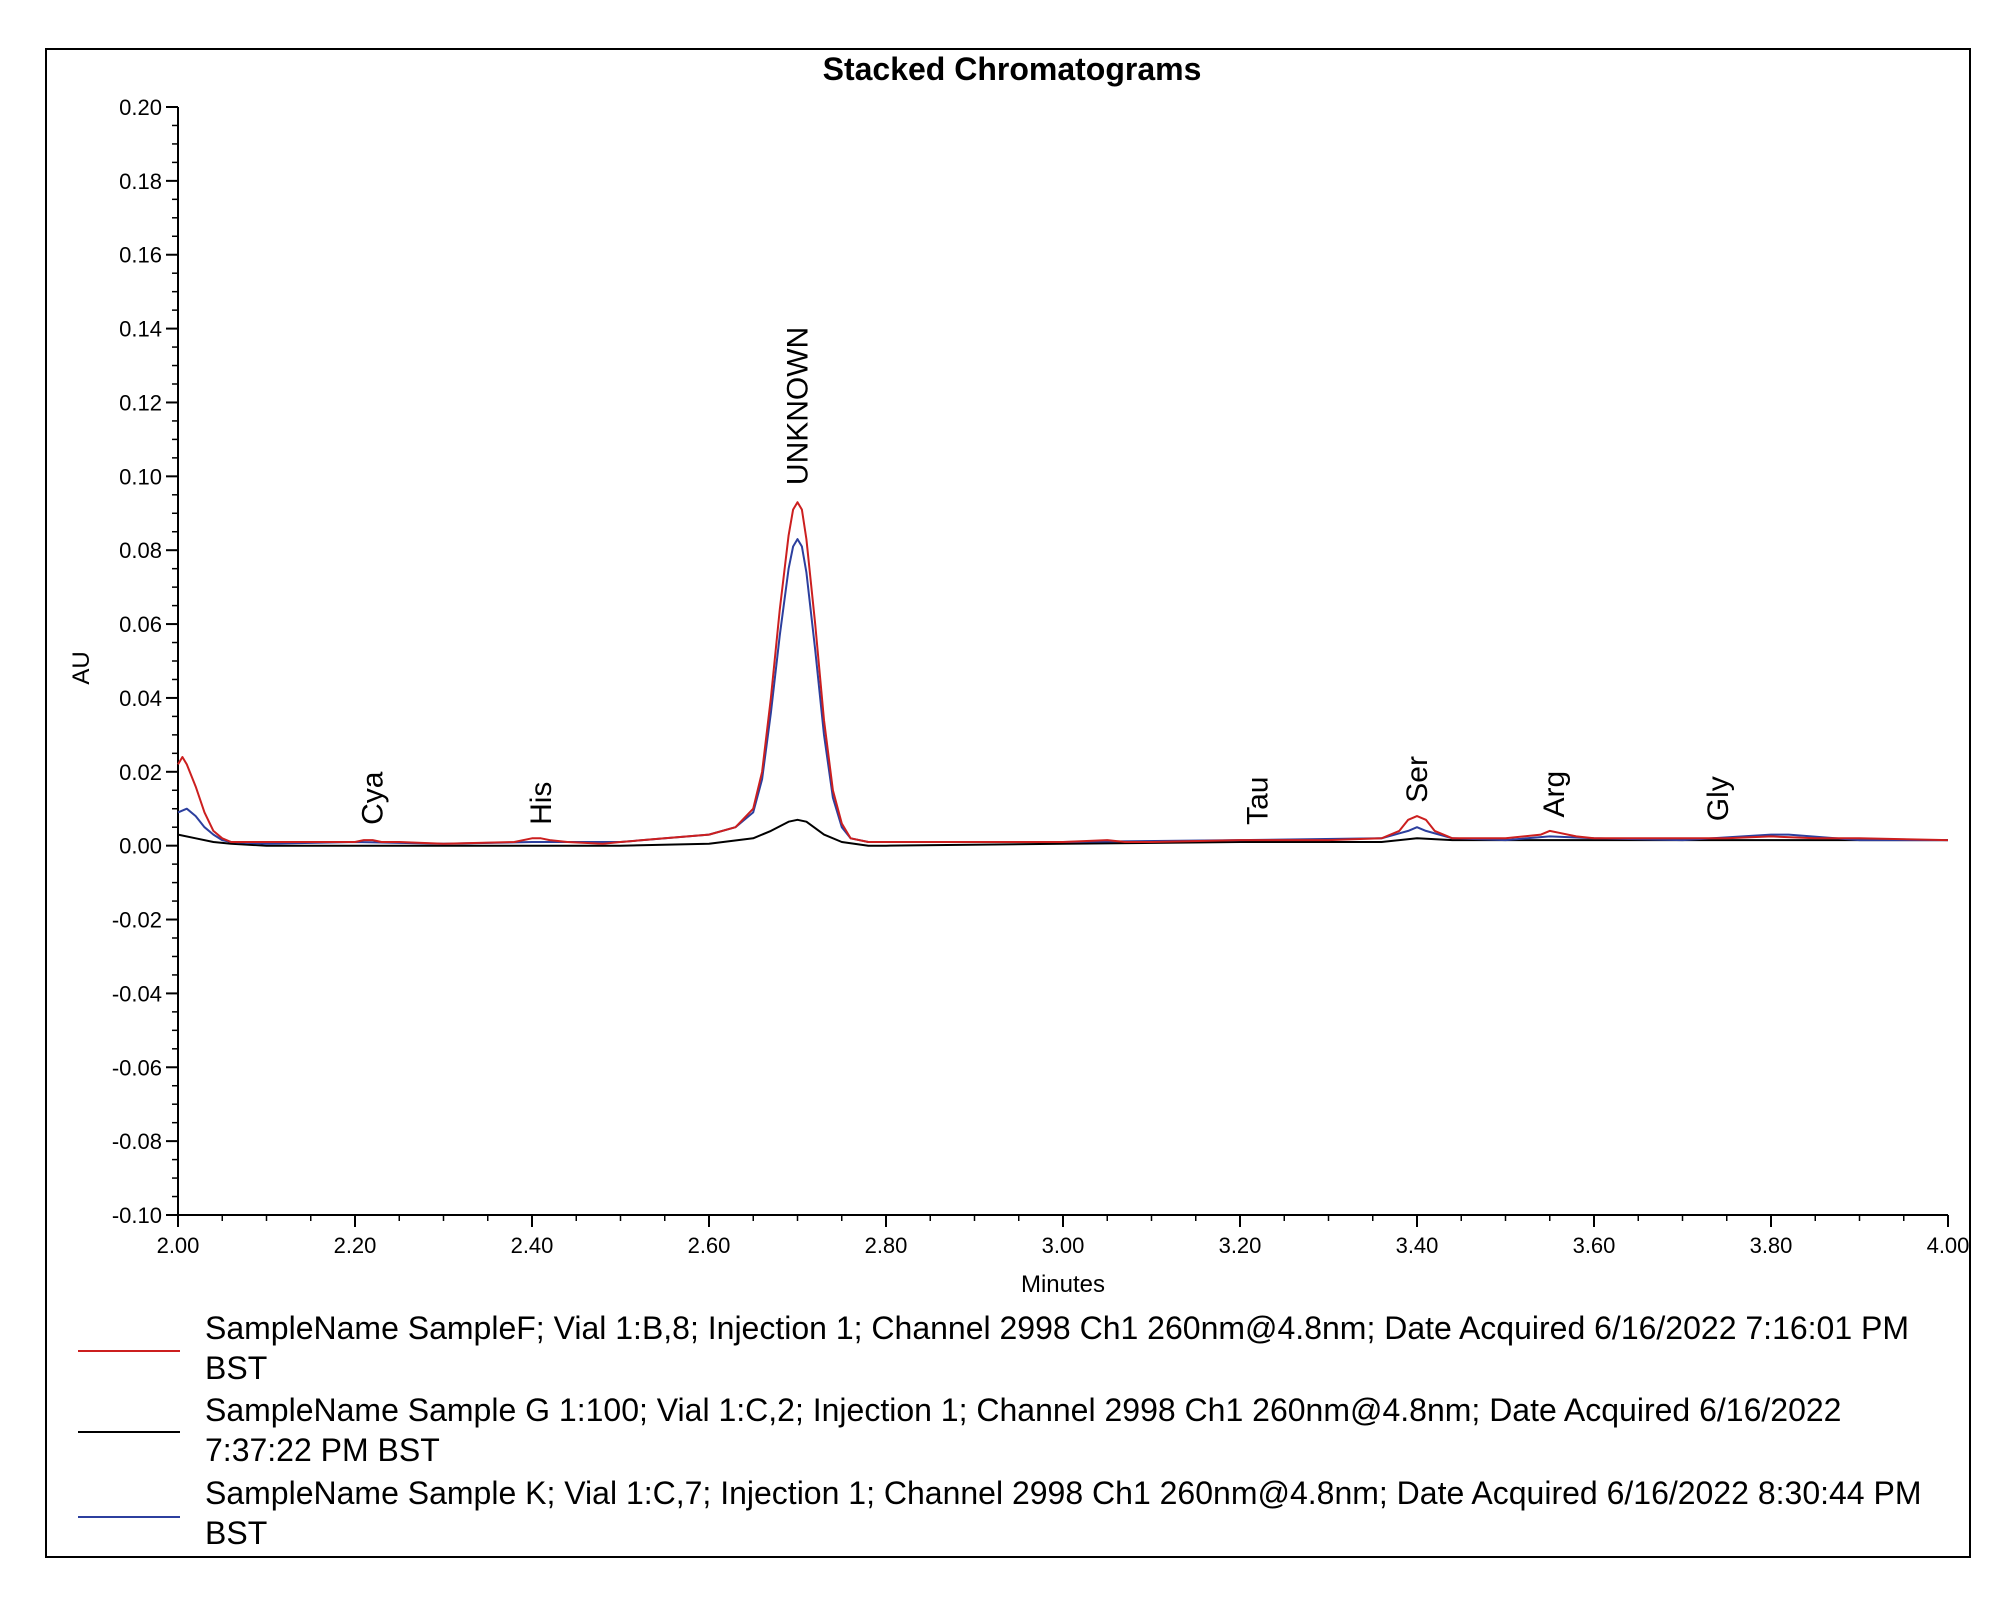  Describe the element at coordinates (1240, 1245) in the screenshot. I see `x-tick-label: 3.20` at that location.